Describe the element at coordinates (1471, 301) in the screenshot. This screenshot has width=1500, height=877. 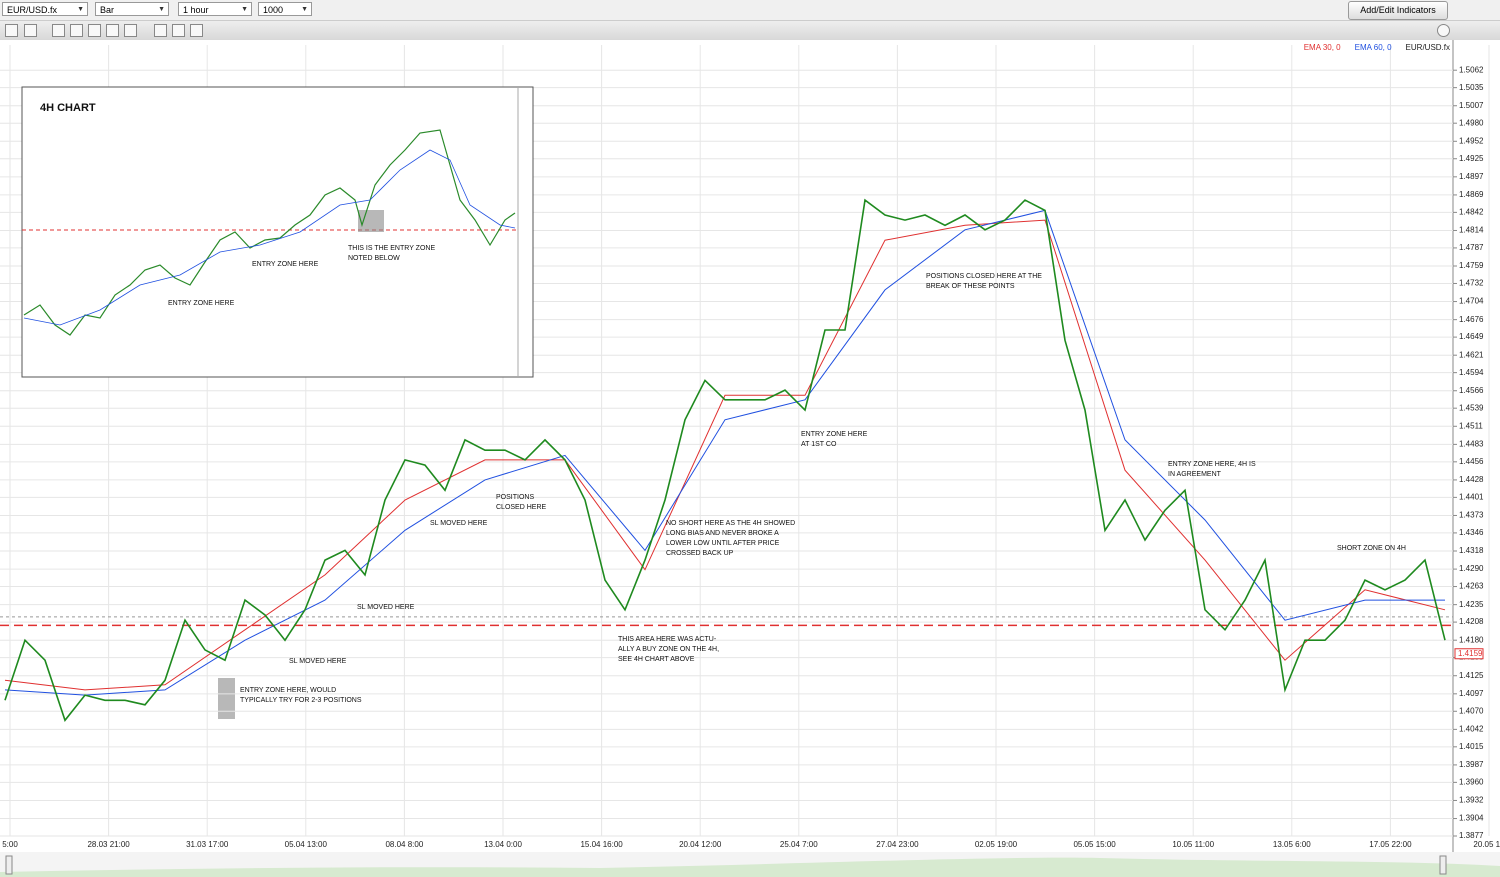
I see `y-tick-label: 1.4704` at that location.